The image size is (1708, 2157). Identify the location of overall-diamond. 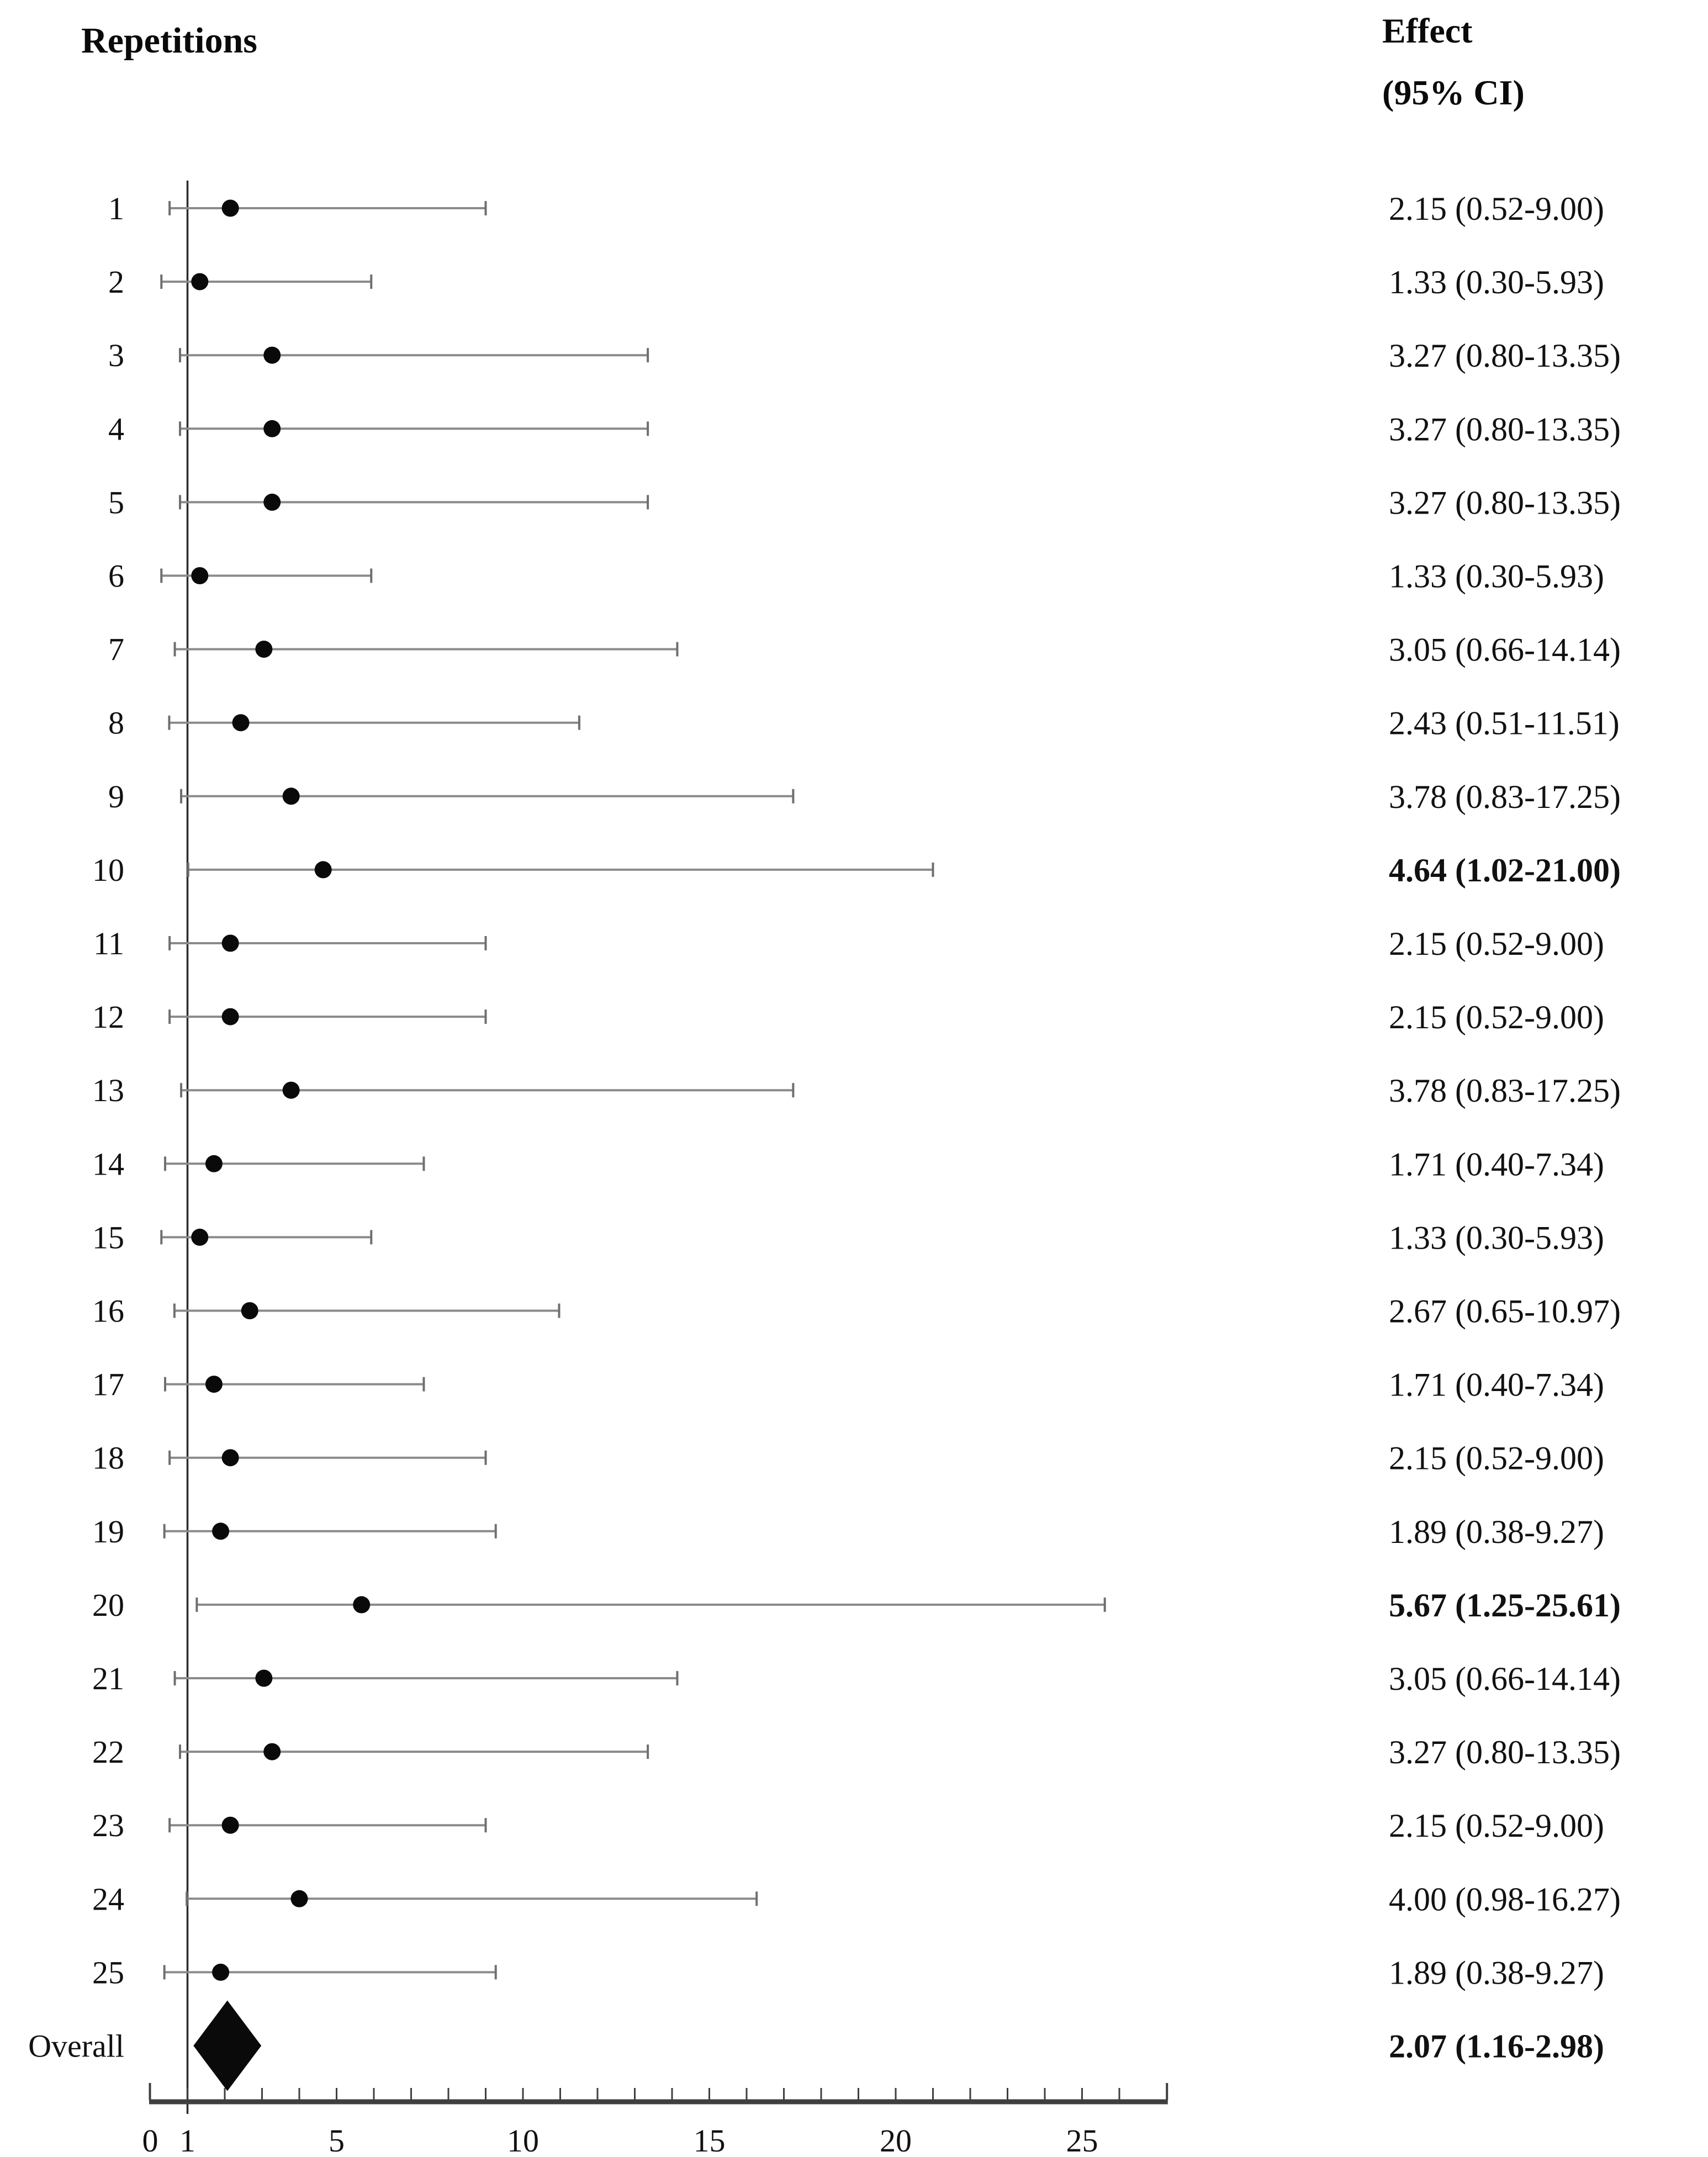
(228, 2046).